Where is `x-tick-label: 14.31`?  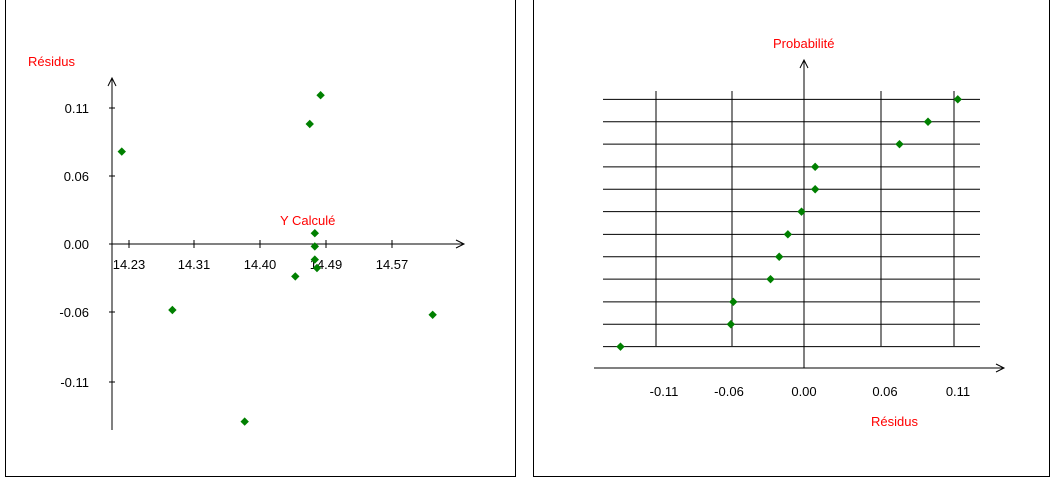
x-tick-label: 14.31 is located at coordinates (194, 264).